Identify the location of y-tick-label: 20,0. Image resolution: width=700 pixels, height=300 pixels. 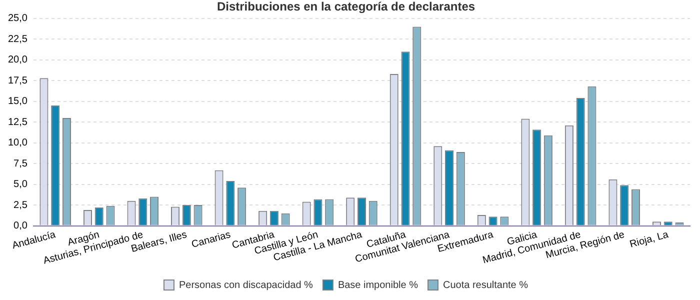
(18, 60).